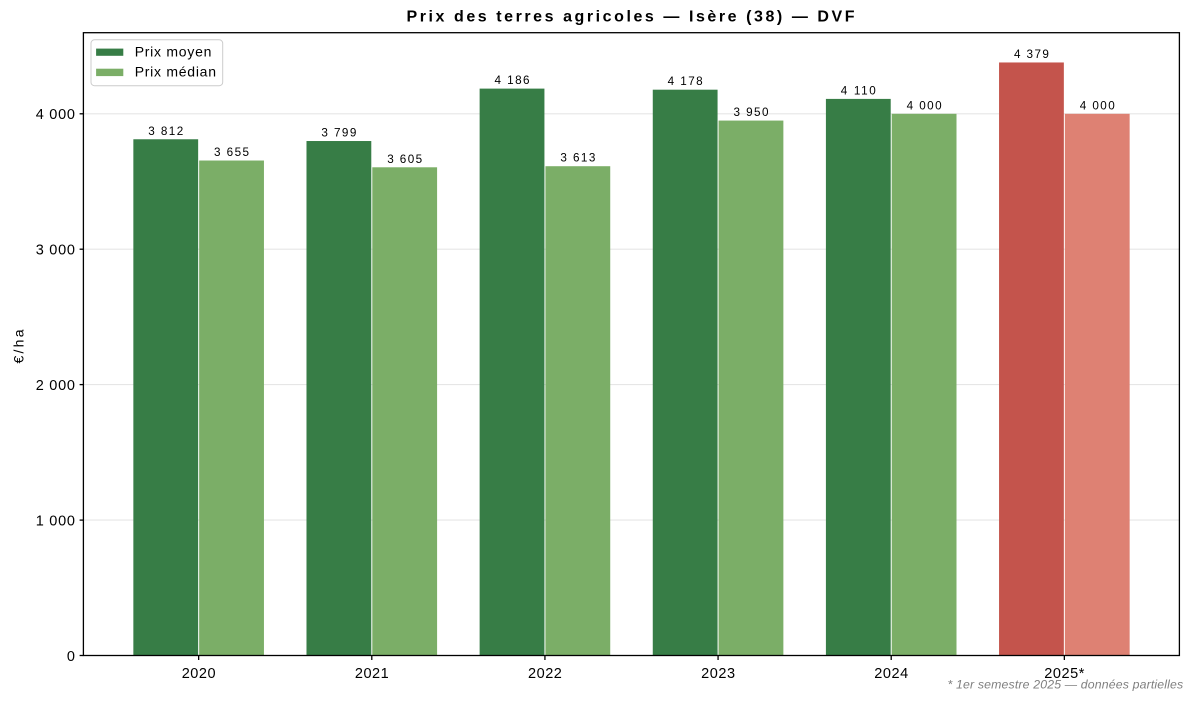 The image size is (1193, 705). I want to click on svg-text: 4 379, so click(1031, 54).